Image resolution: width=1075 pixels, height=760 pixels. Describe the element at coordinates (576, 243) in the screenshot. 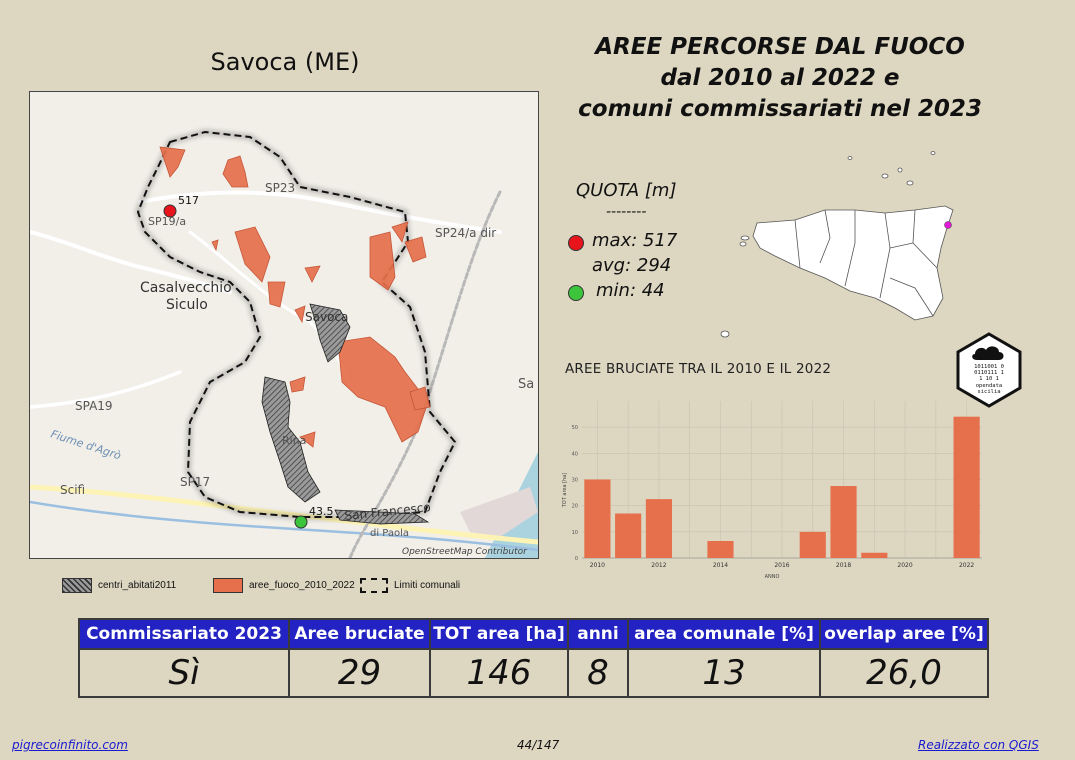

I see `max-dot-icon` at that location.